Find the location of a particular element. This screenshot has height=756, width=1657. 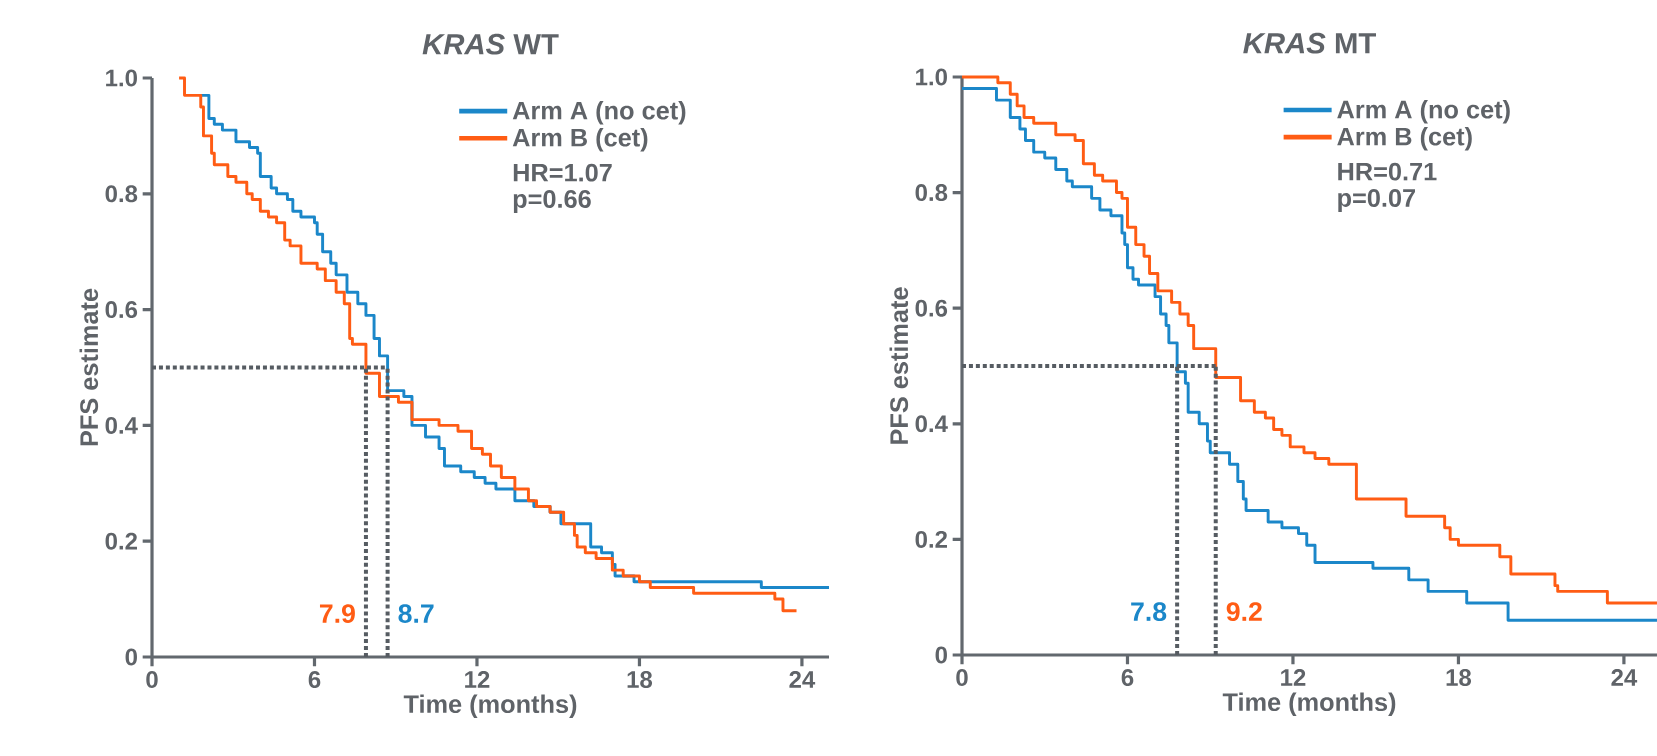

annotation: HR=0.71 is located at coordinates (1387, 171).